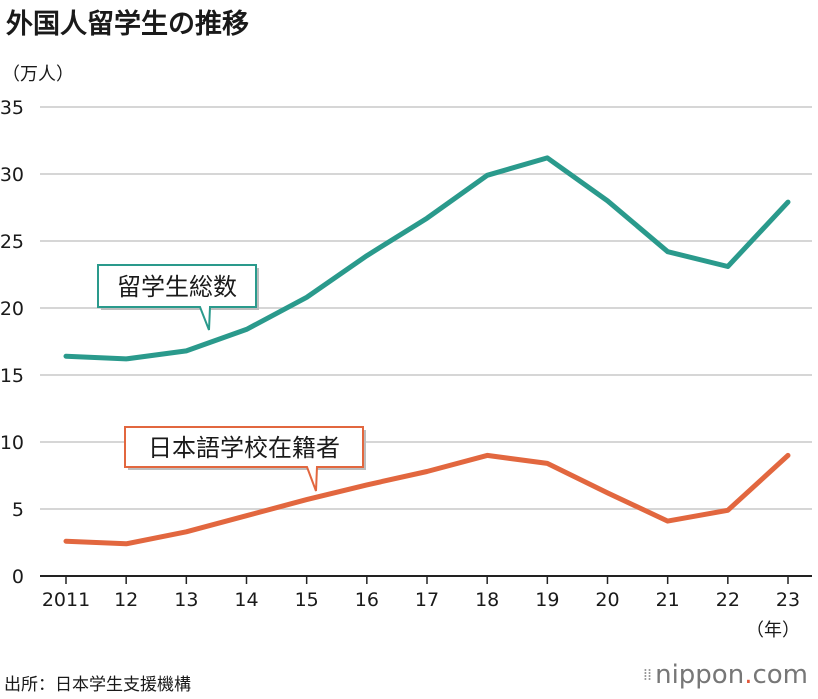 This screenshot has width=818, height=699. I want to click on x-tick-label: 22, so click(728, 600).